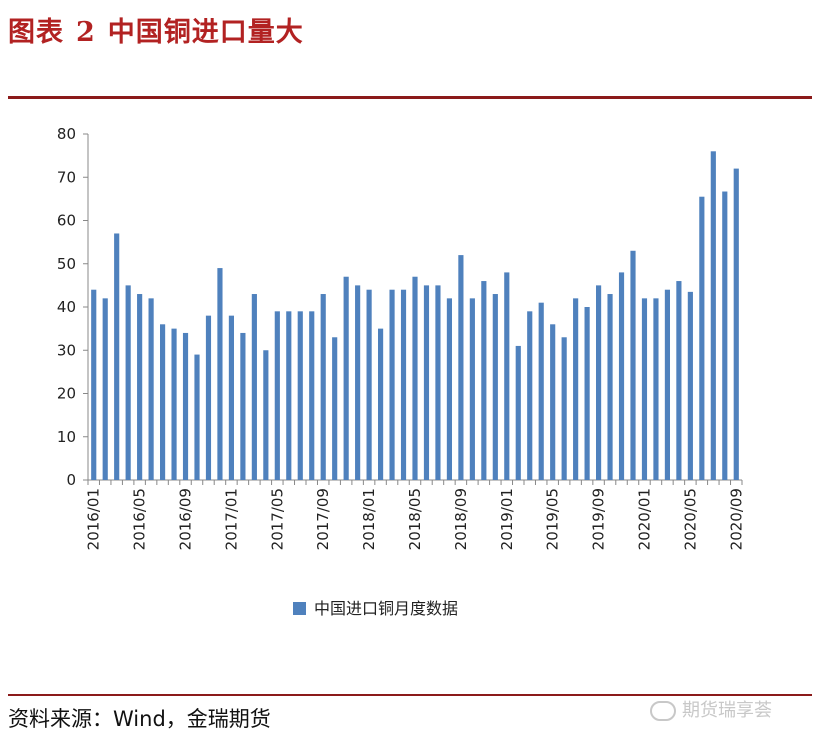  What do you see at coordinates (66, 307) in the screenshot?
I see `y-tick-label: 40` at bounding box center [66, 307].